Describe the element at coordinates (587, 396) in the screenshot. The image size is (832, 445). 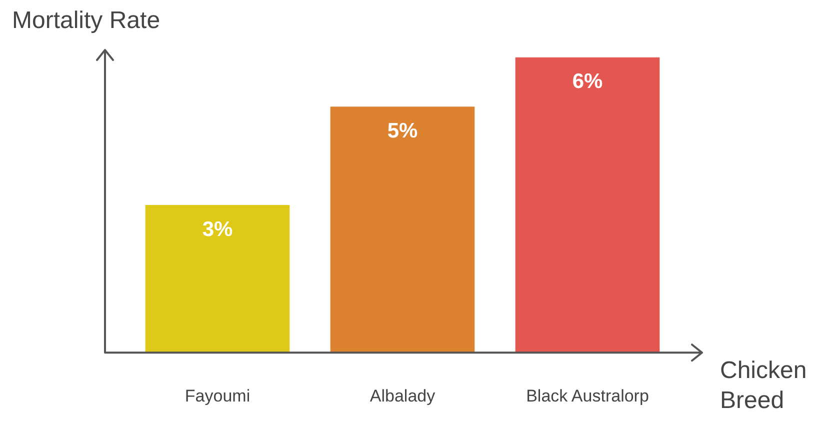
I see `x-tick-label: Black Australorp` at that location.